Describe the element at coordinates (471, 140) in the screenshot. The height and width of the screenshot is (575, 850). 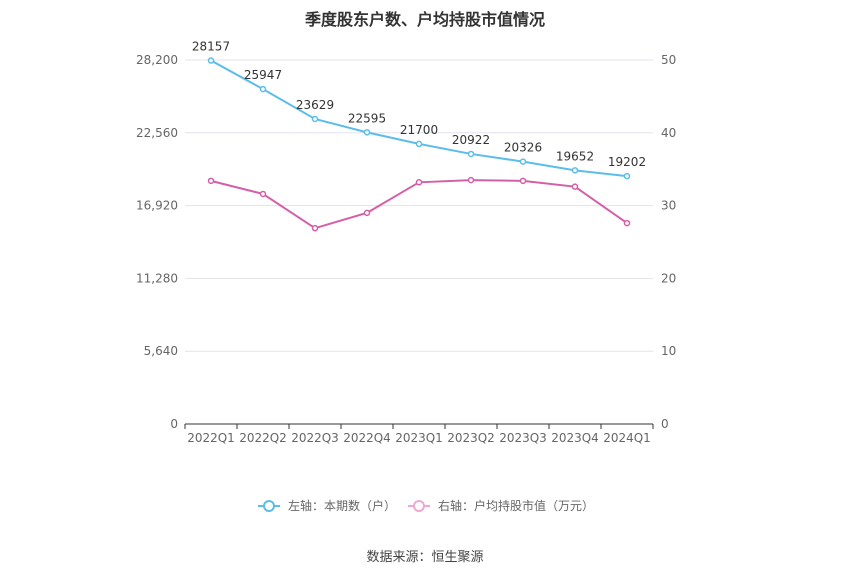
I see `data-label: 20922` at that location.